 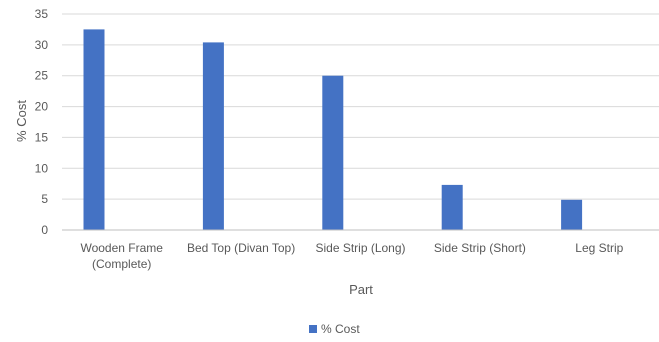 What do you see at coordinates (361, 289) in the screenshot?
I see `x-axis-title: Part` at bounding box center [361, 289].